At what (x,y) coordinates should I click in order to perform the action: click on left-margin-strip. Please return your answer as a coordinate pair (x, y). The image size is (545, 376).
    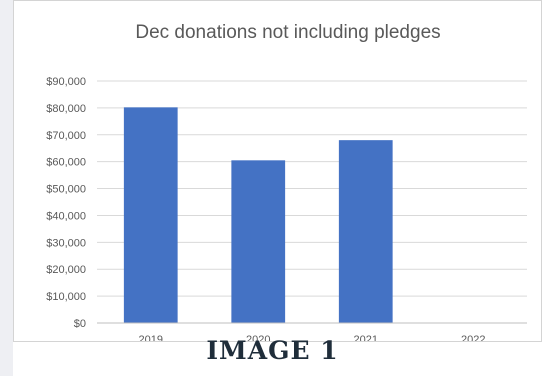
    Looking at the image, I should click on (6, 188).